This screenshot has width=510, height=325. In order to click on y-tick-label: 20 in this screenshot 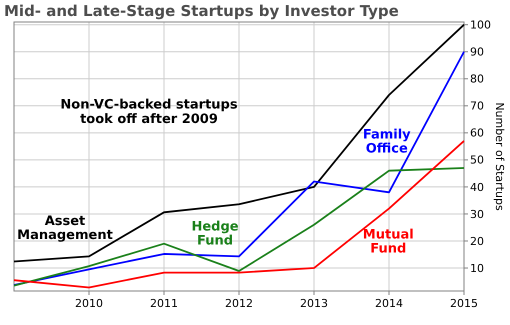, I will do `click(477, 241)`.